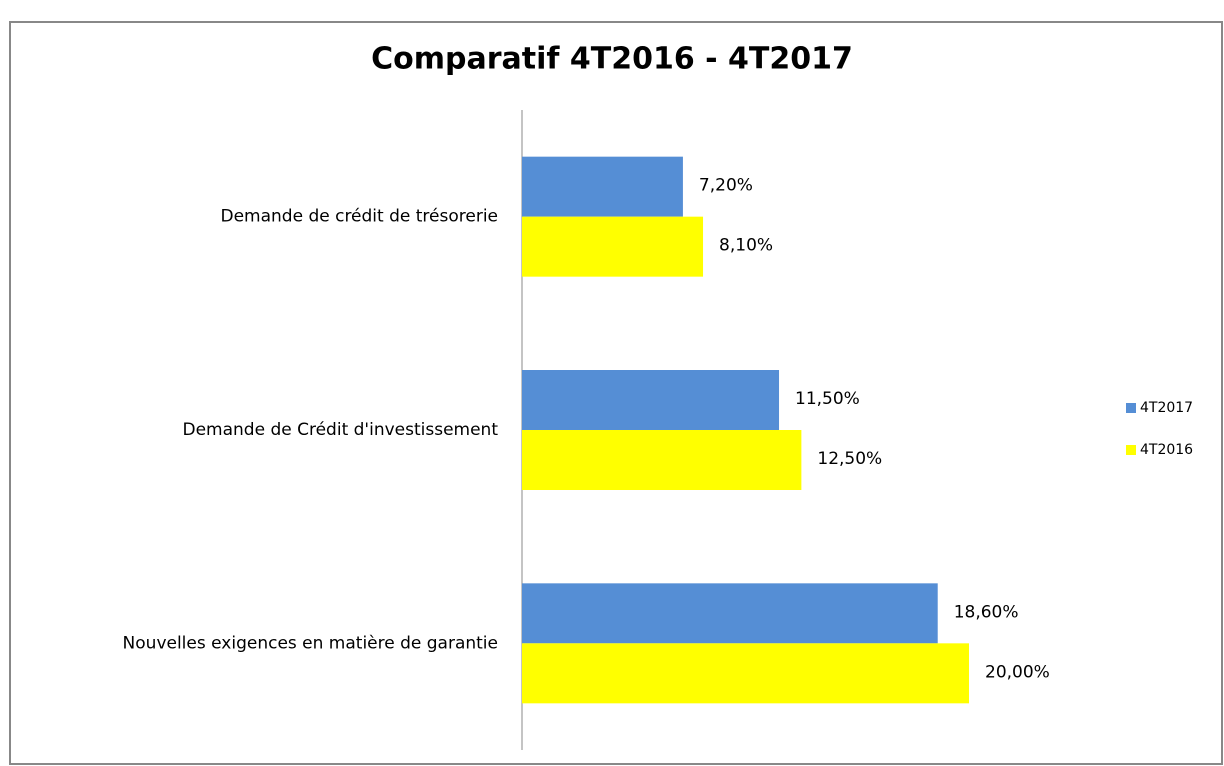 Image resolution: width=1224 pixels, height=766 pixels. Describe the element at coordinates (359, 217) in the screenshot. I see `category-label: Demande de crédit de trésorerie` at that location.